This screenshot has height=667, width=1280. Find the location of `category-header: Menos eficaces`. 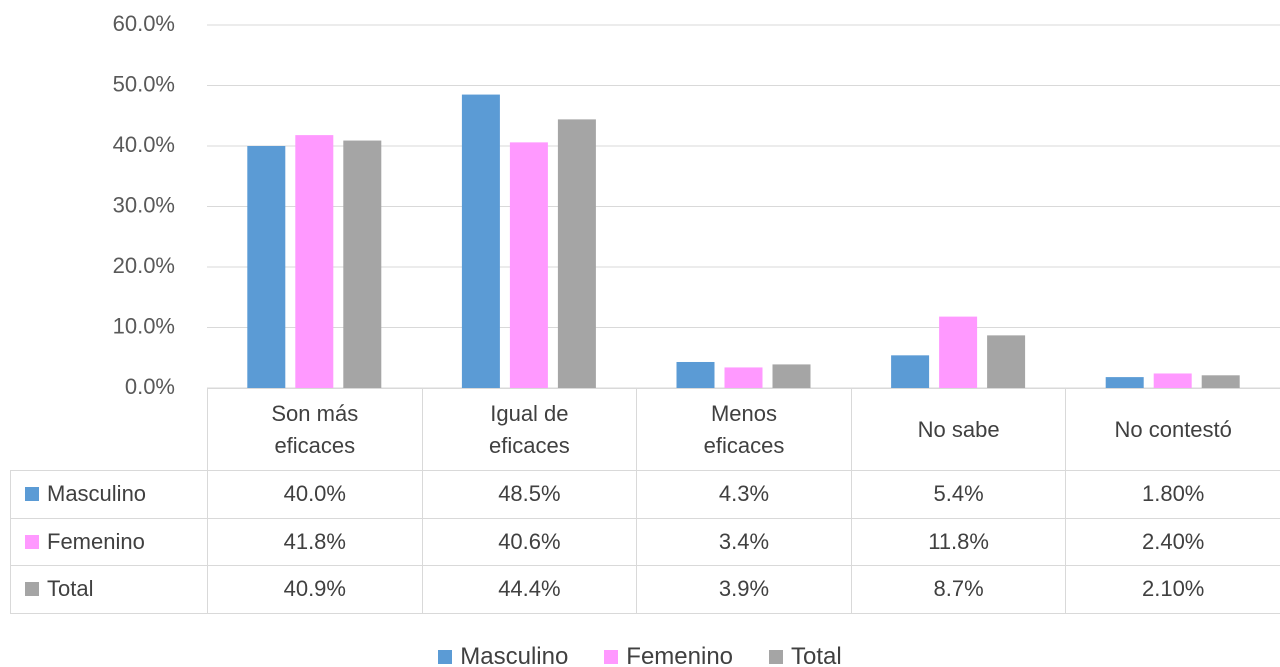

category-header: Menos eficaces is located at coordinates (744, 429).